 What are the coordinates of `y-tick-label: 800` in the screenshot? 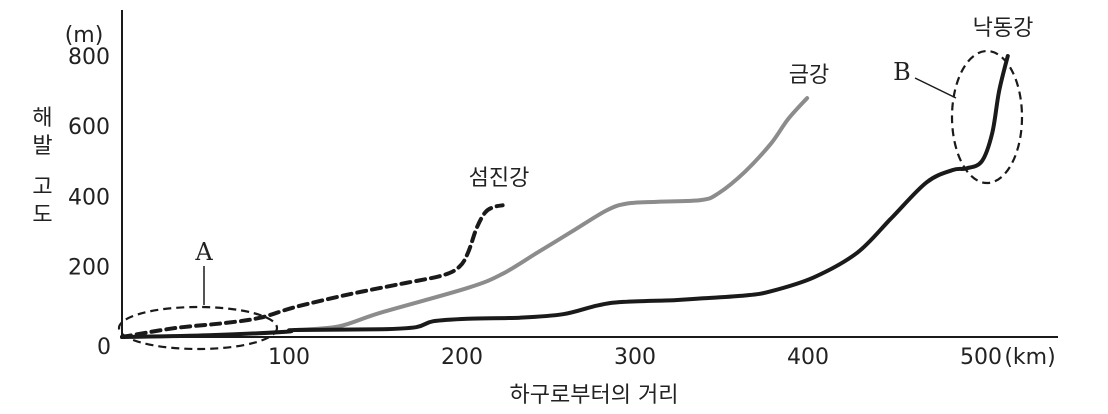 It's located at (89, 57).